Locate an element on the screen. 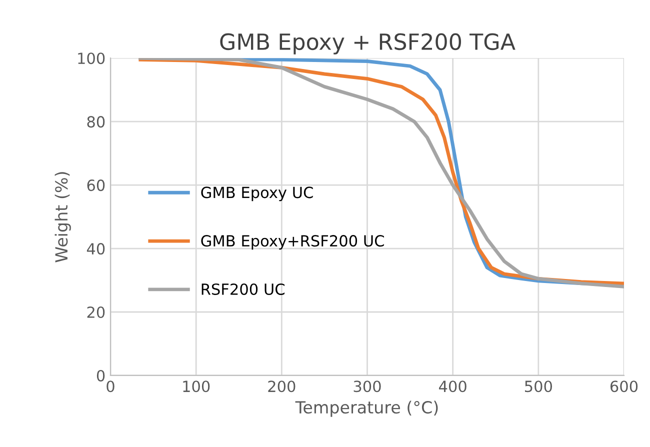  y-tick-label: 60 is located at coordinates (96, 186).